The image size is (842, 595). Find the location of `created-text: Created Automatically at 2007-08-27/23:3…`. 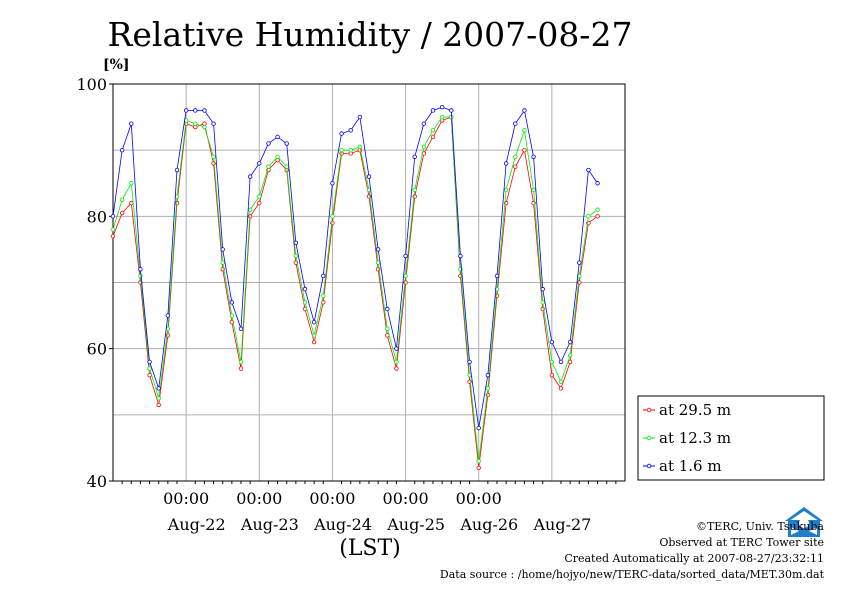

created-text: Created Automatically at 2007-08-27/23:3… is located at coordinates (694, 558).